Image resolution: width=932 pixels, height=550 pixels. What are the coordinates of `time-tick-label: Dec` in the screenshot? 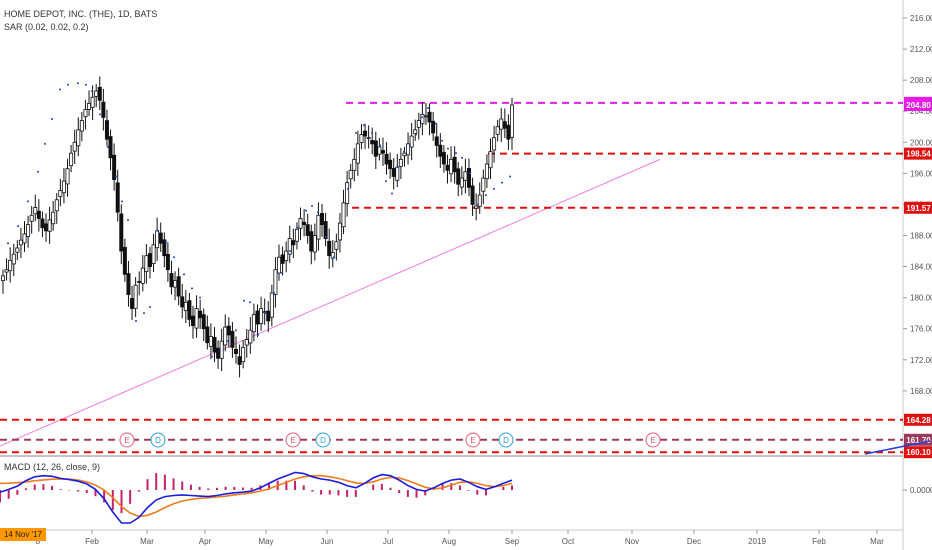 It's located at (694, 541).